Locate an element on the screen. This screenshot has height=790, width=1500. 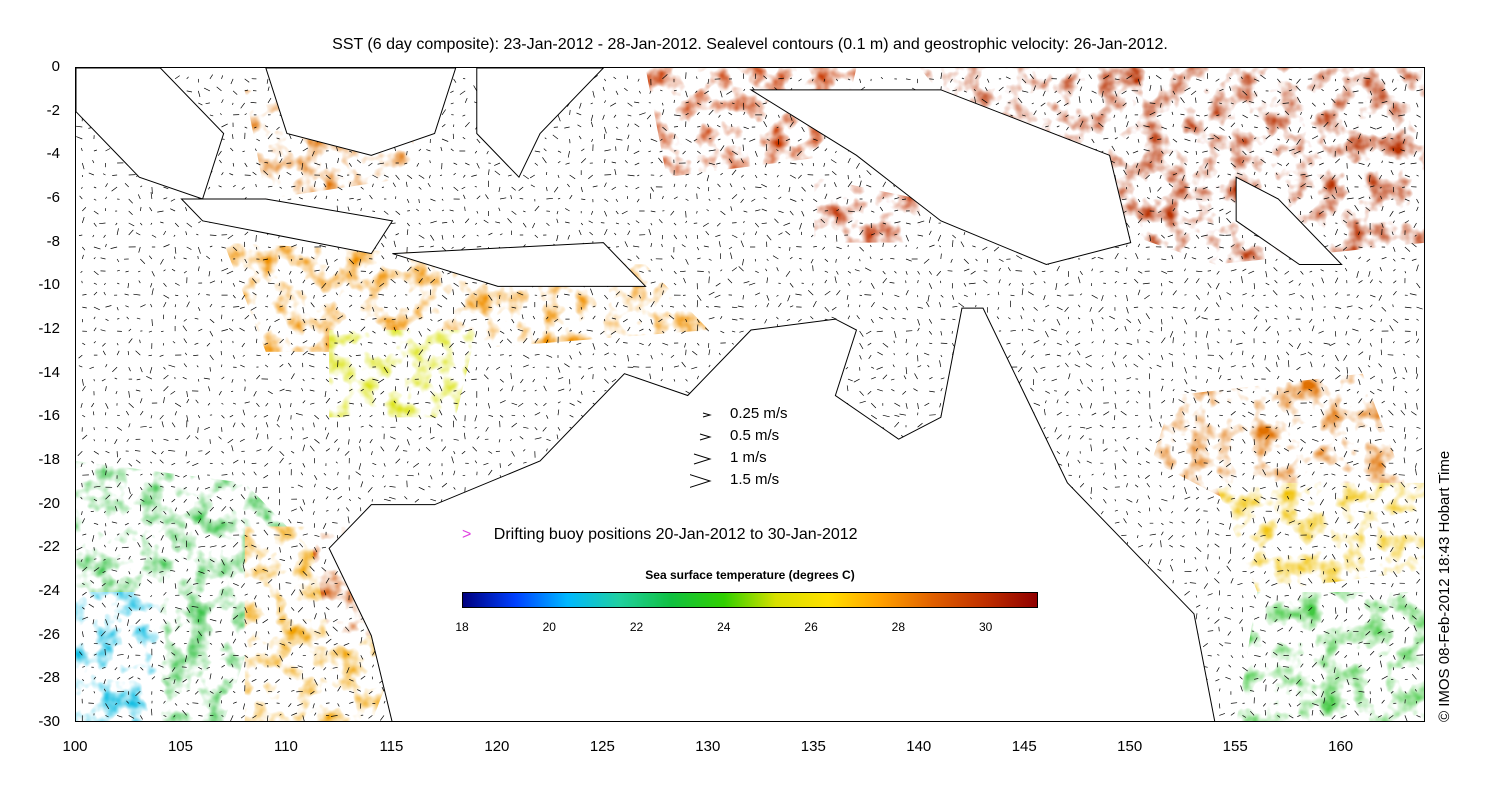
colorbar-tick-label: 18 is located at coordinates (462, 627).